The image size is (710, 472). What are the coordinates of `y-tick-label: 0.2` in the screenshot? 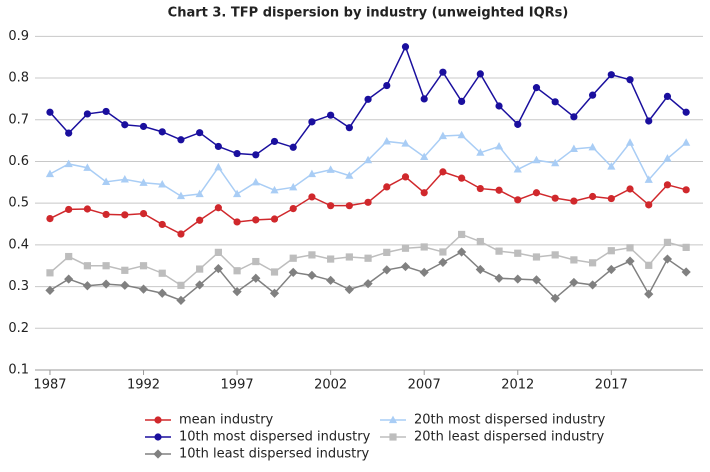 It's located at (18, 328).